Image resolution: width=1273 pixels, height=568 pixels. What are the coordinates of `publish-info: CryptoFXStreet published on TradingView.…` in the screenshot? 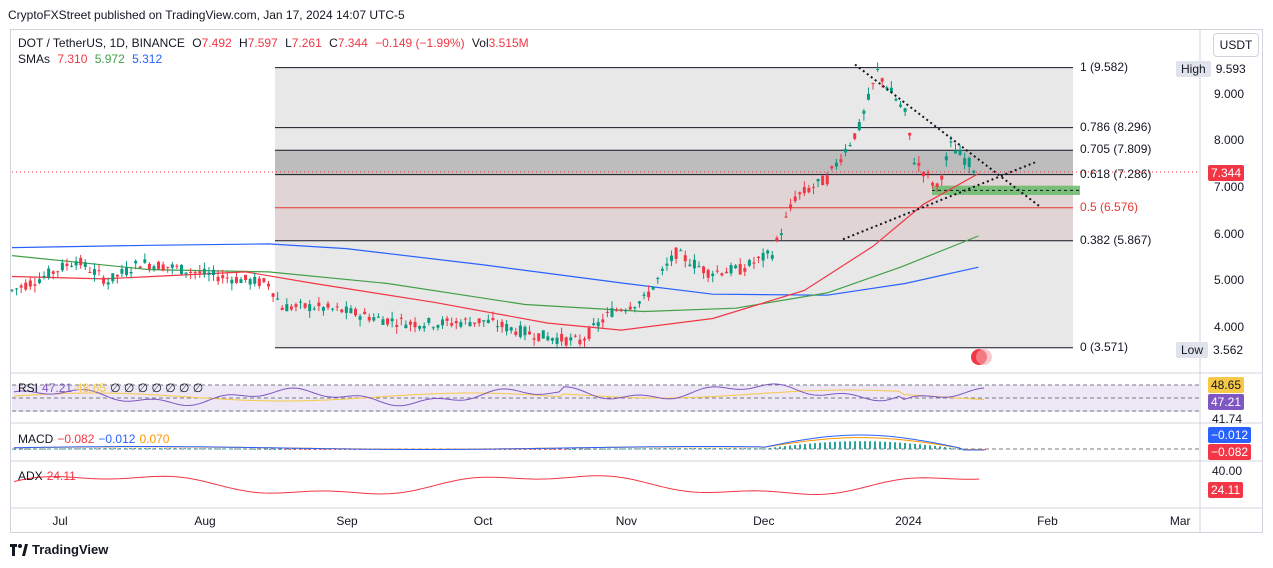 It's located at (206, 15).